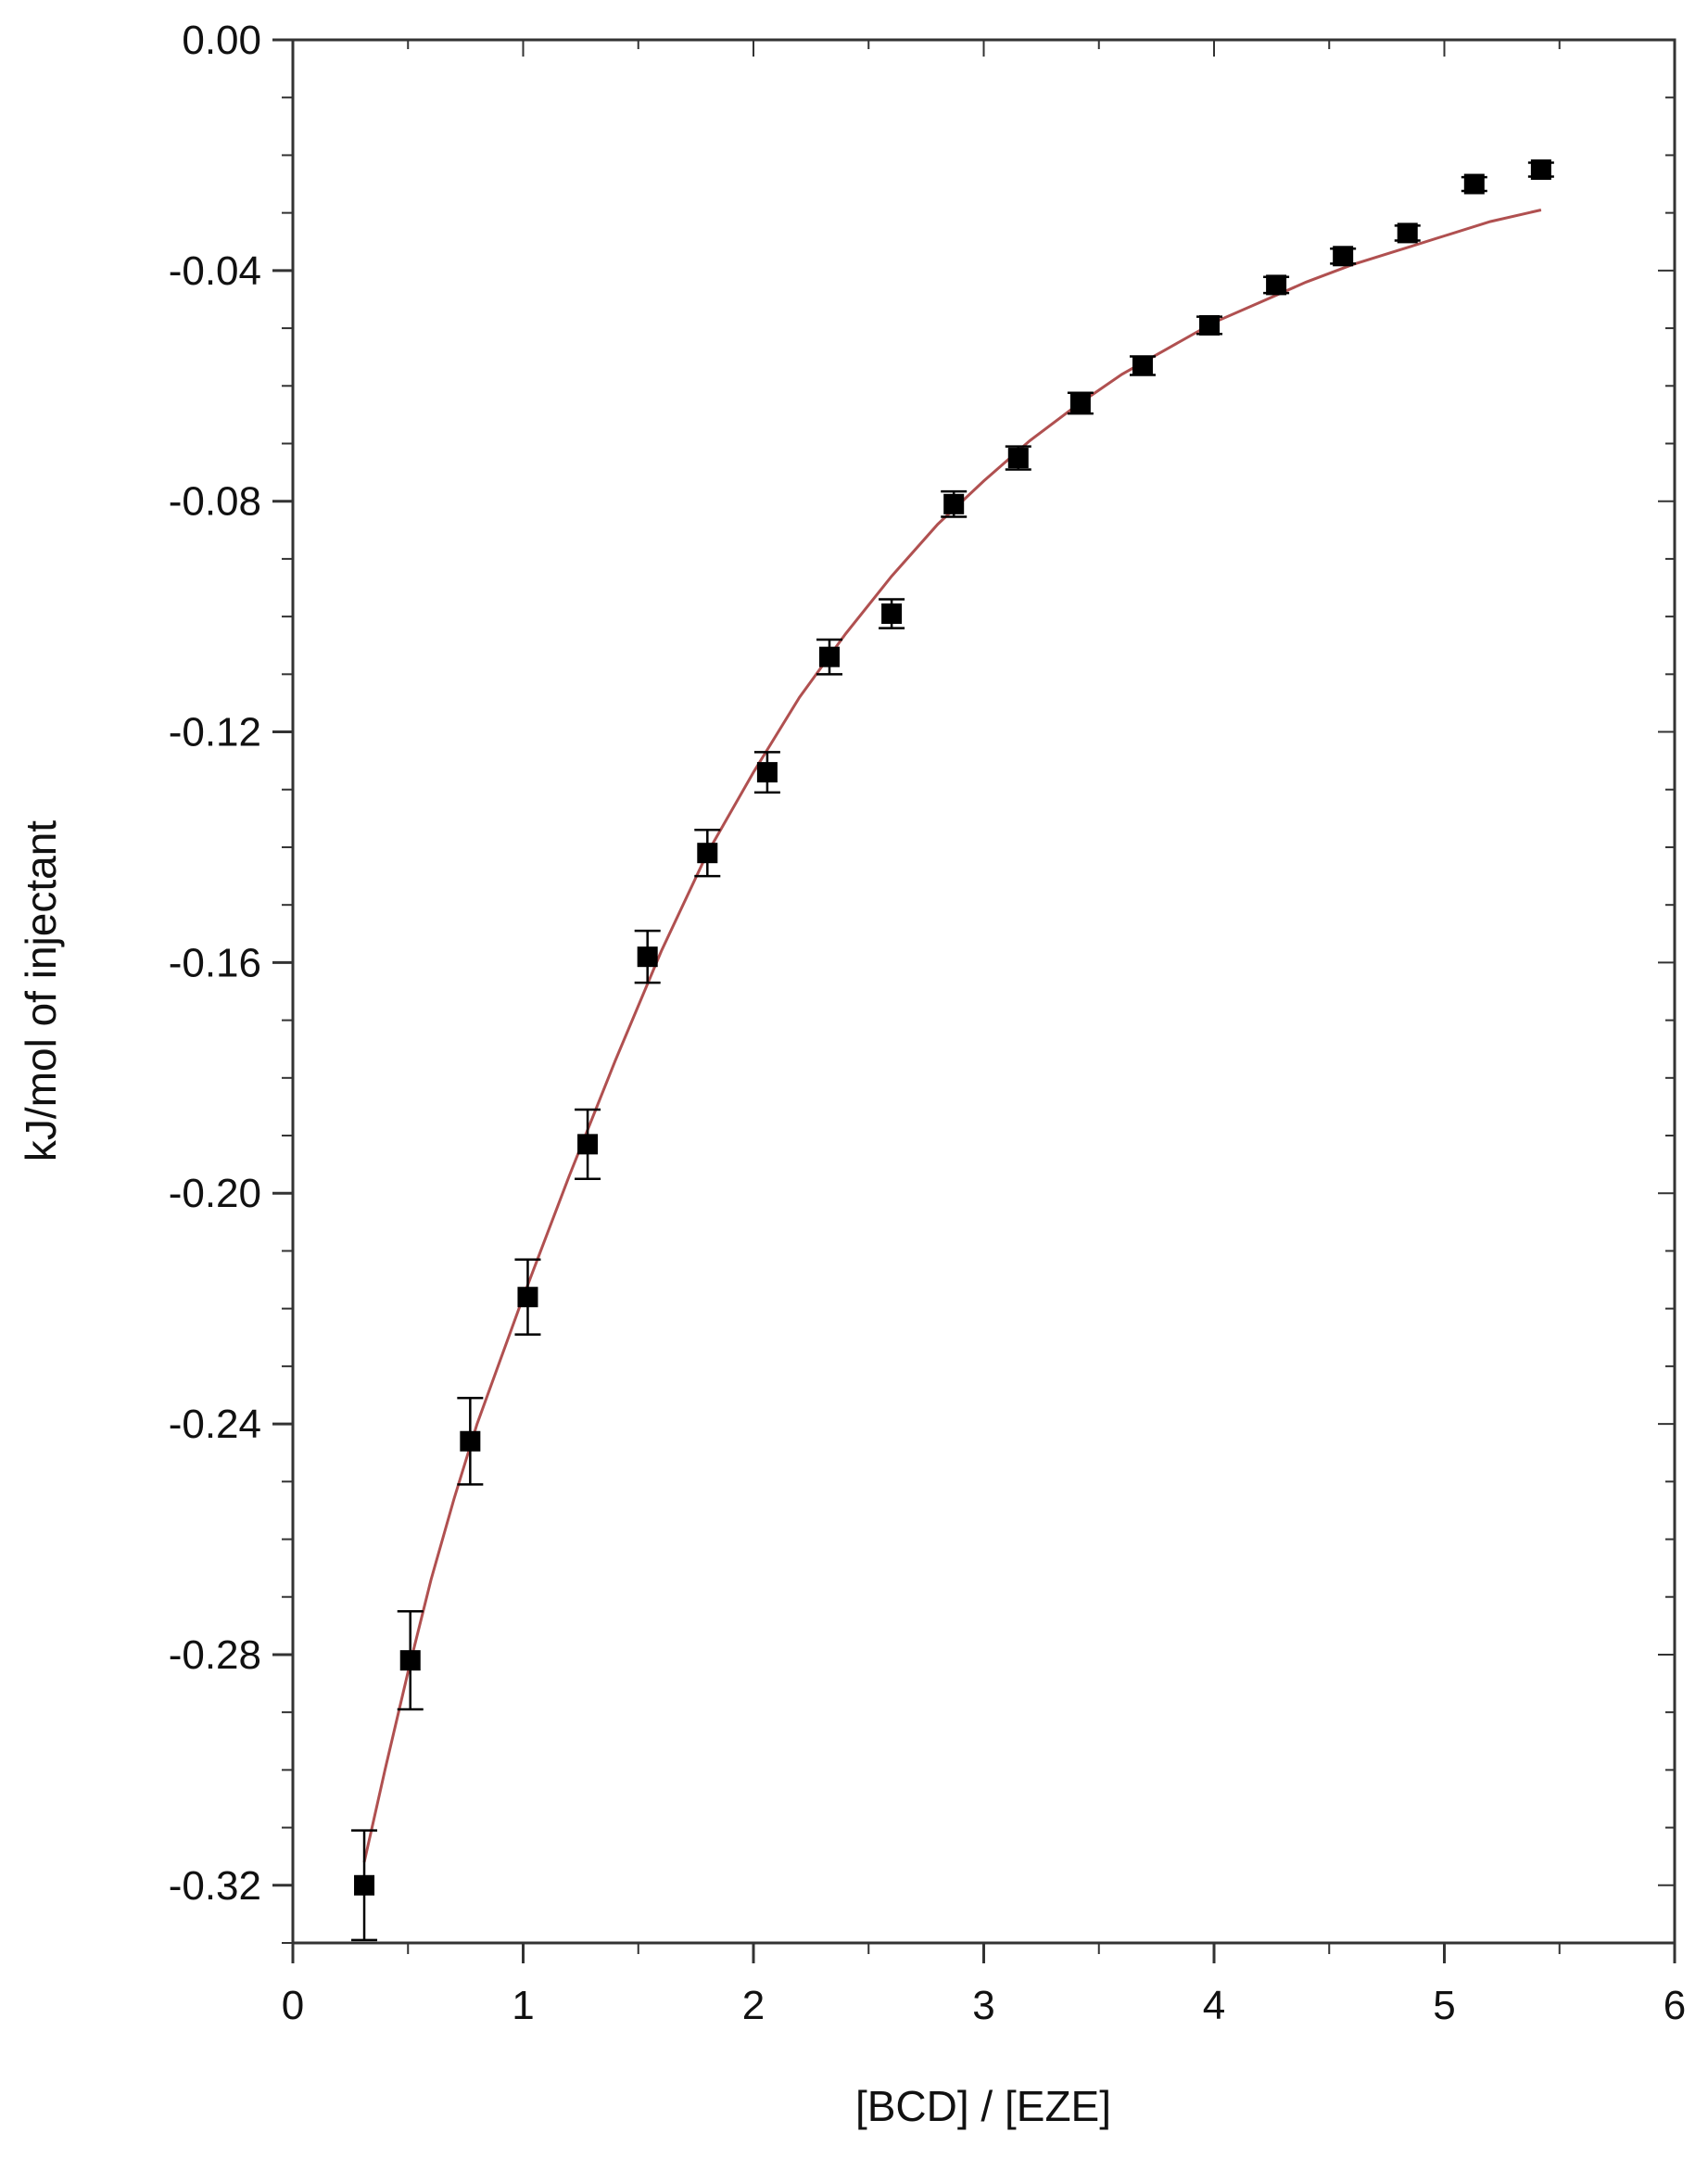 This screenshot has width=1708, height=2158. What do you see at coordinates (215, 1424) in the screenshot?
I see `y-tick-label: -0.24` at bounding box center [215, 1424].